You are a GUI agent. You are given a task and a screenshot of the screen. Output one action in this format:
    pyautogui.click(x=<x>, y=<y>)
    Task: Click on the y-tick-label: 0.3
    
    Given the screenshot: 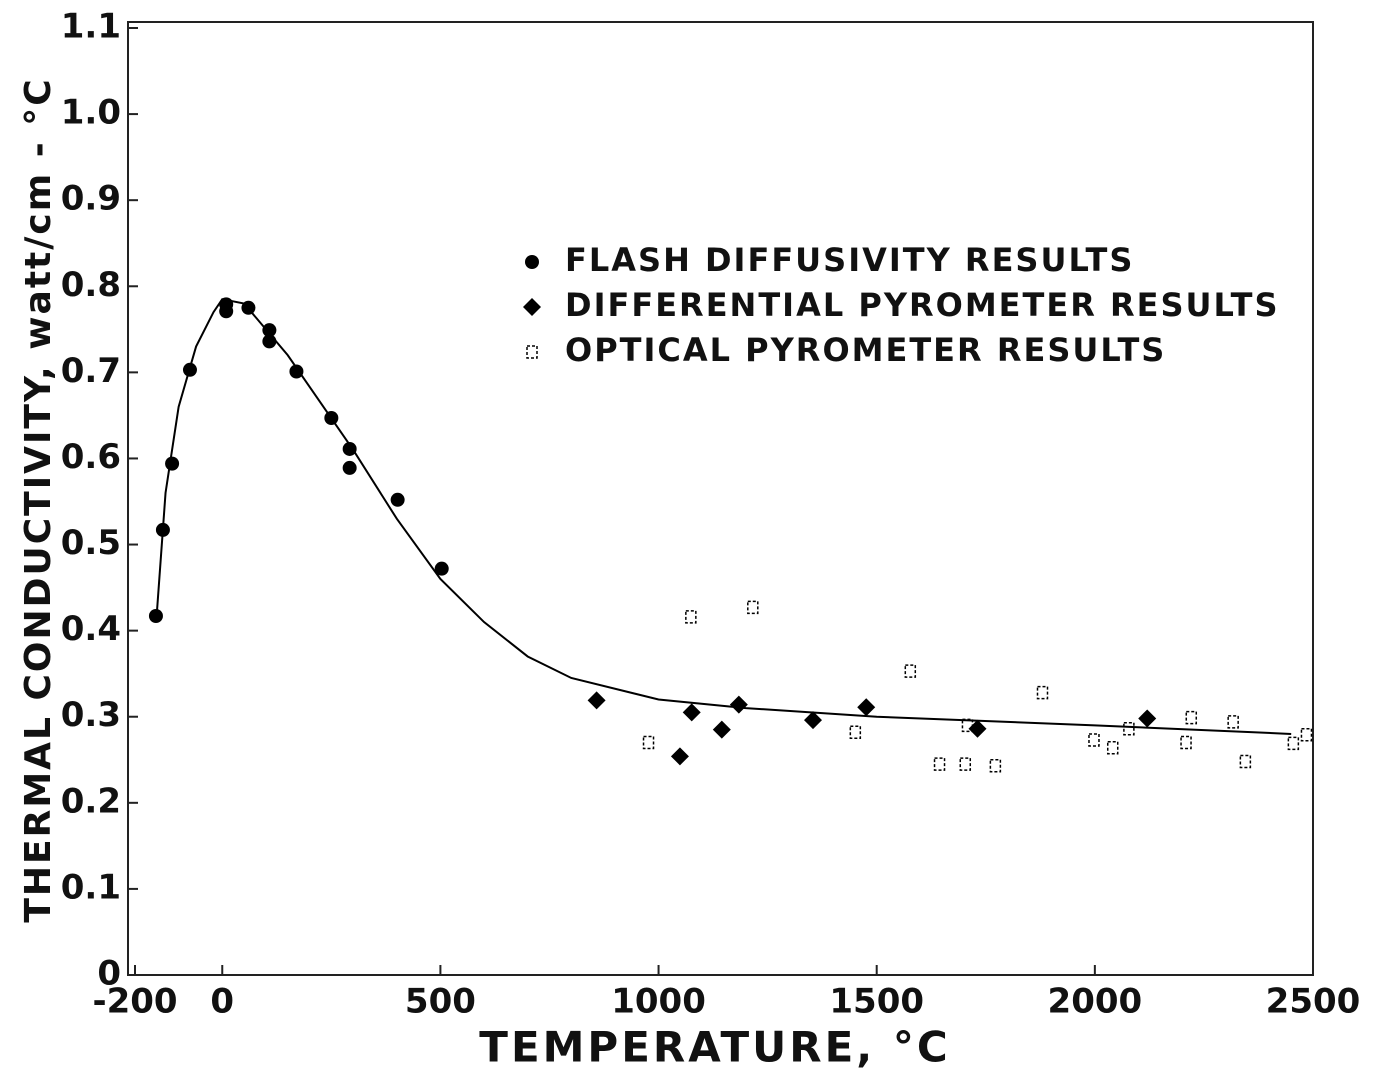 What is the action you would take?
    pyautogui.click(x=91, y=715)
    